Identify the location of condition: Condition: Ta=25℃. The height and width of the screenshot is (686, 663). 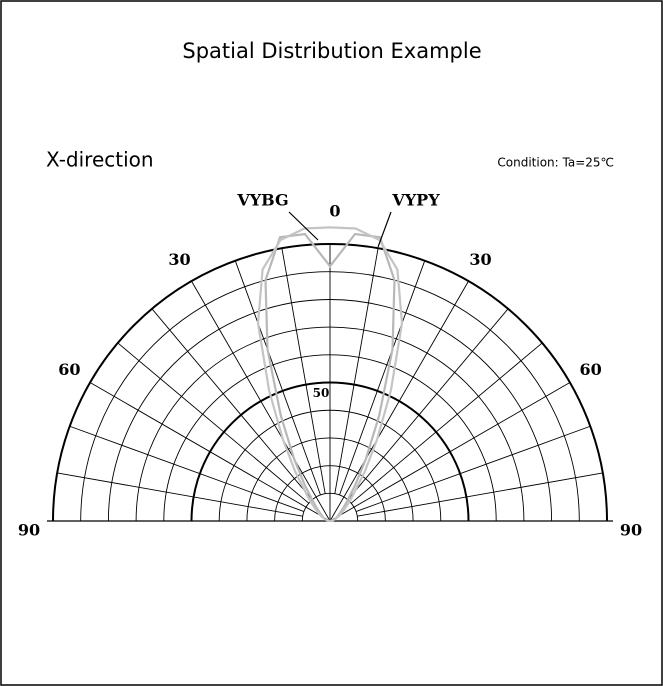
(555, 163).